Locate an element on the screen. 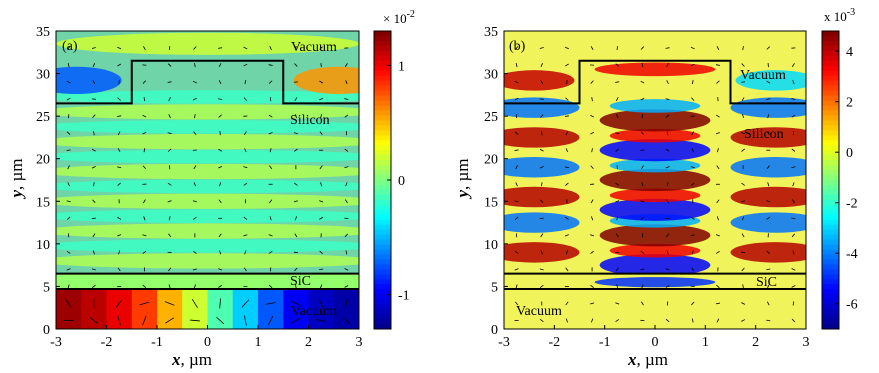 This screenshot has width=879, height=373. panel-a-region-sic: SiC is located at coordinates (300, 281).